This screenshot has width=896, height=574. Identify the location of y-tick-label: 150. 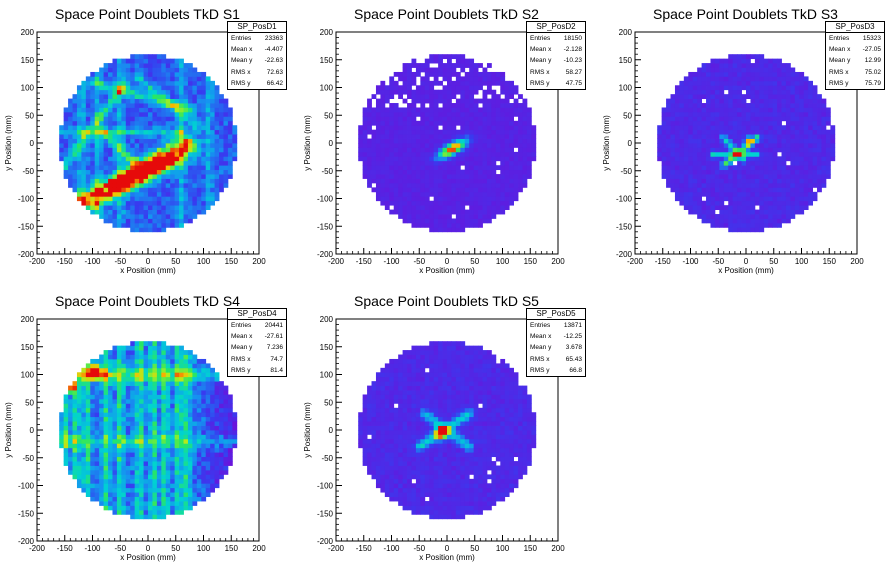
(626, 60).